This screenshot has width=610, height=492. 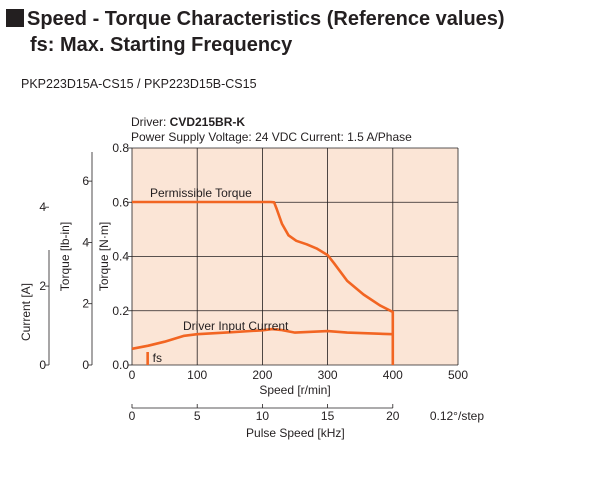 I want to click on torque-nm-tick-label: 0.0, so click(x=120, y=365).